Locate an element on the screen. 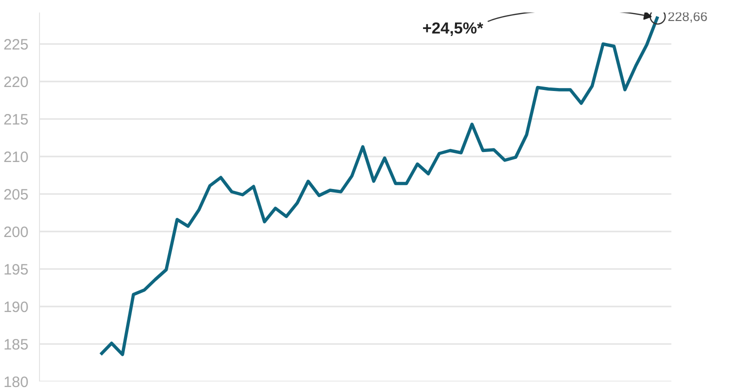  y-tick-label: 180 is located at coordinates (16, 381).